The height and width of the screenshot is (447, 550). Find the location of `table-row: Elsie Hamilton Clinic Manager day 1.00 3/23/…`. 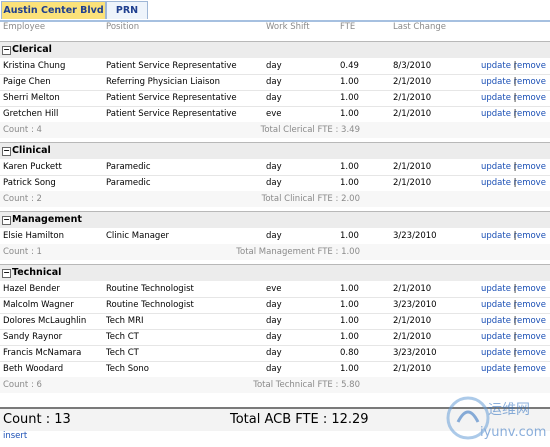

table-row: Elsie Hamilton Clinic Manager day 1.00 3/23/… is located at coordinates (275, 236).